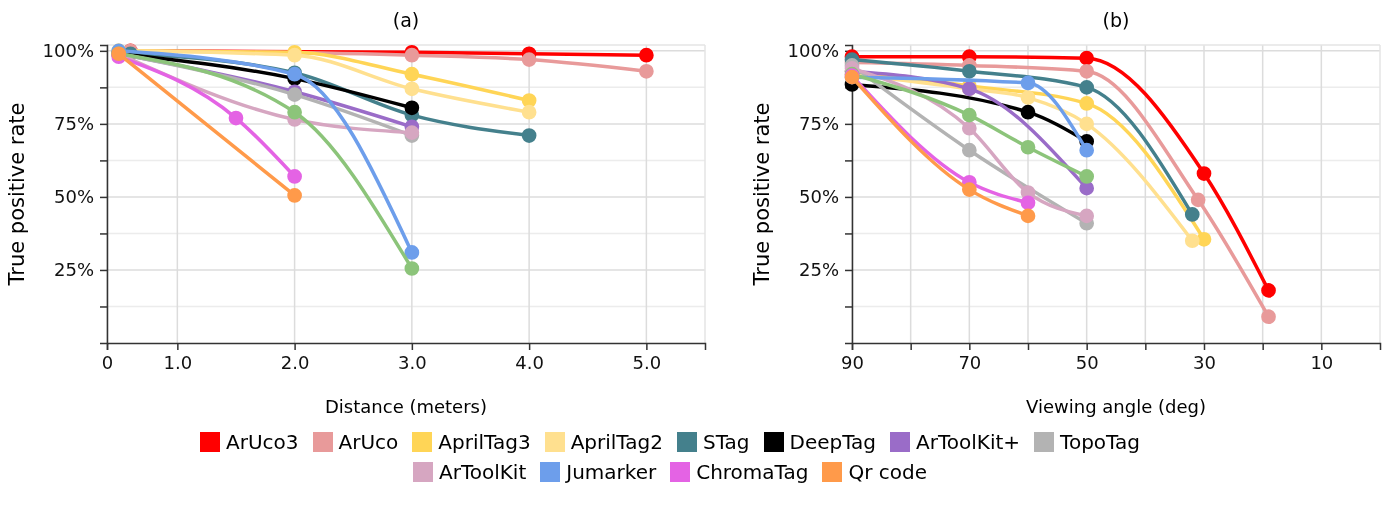  What do you see at coordinates (406, 406) in the screenshot?
I see `x-axis-title: Distance (meters)` at bounding box center [406, 406].